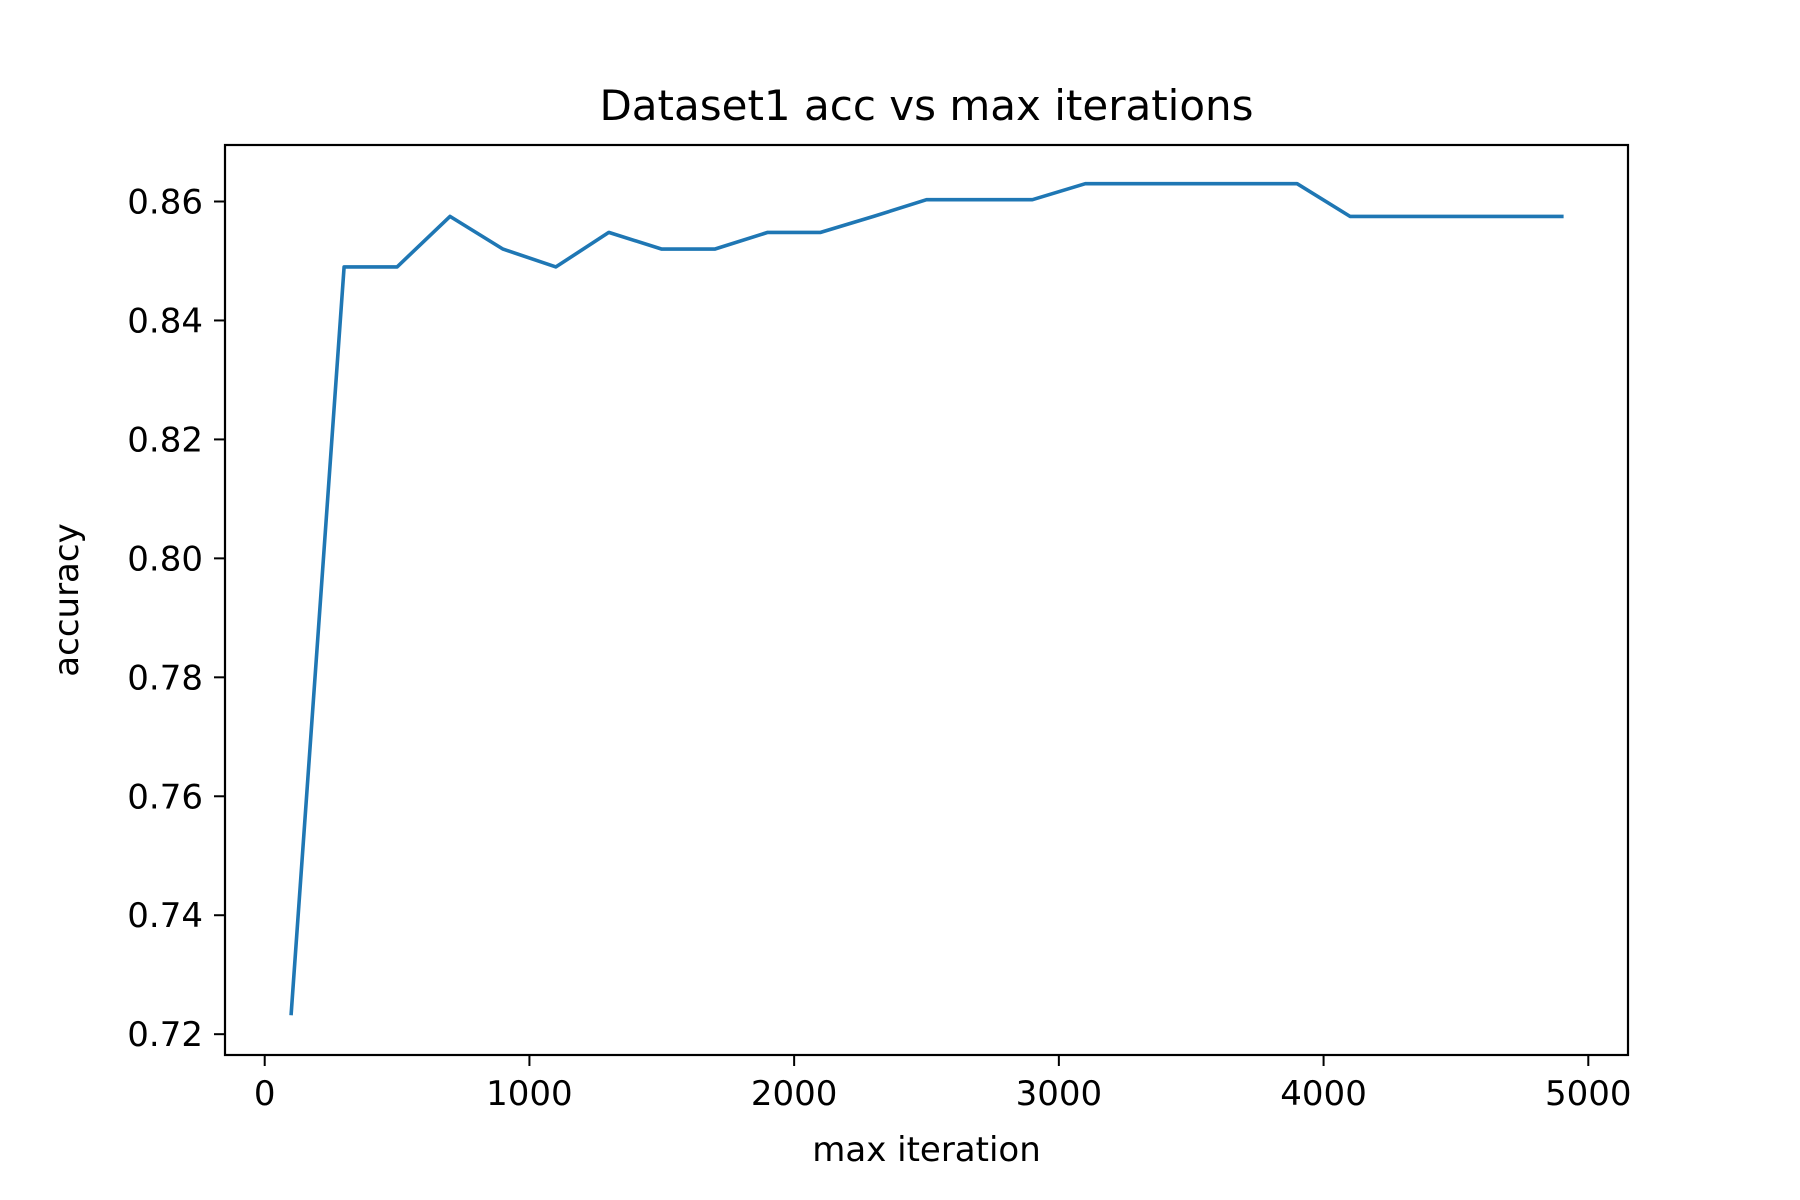  What do you see at coordinates (165, 321) in the screenshot?
I see `y-tick-label: 0.84` at bounding box center [165, 321].